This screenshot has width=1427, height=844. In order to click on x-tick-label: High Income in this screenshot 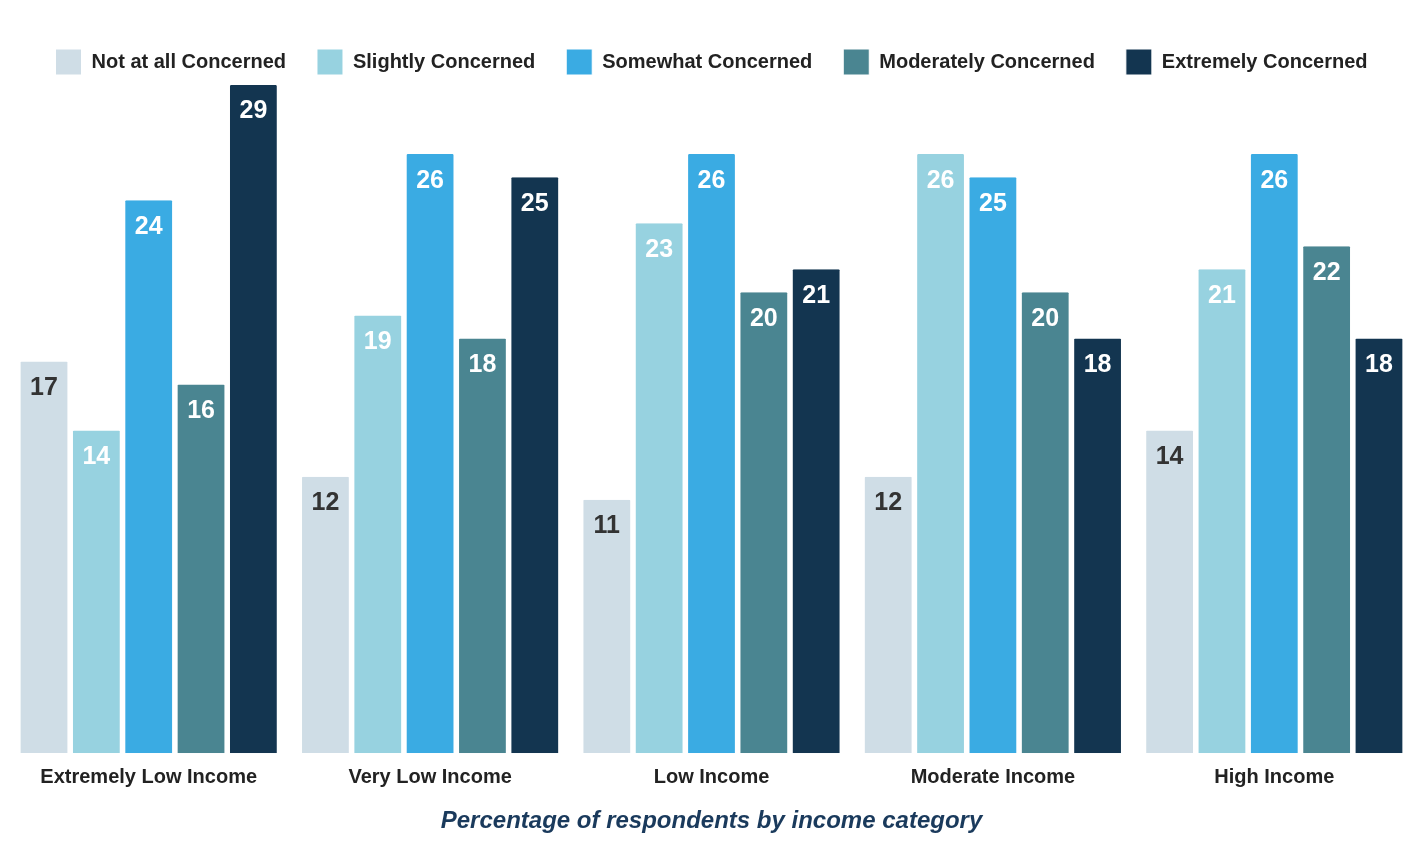, I will do `click(1274, 775)`.